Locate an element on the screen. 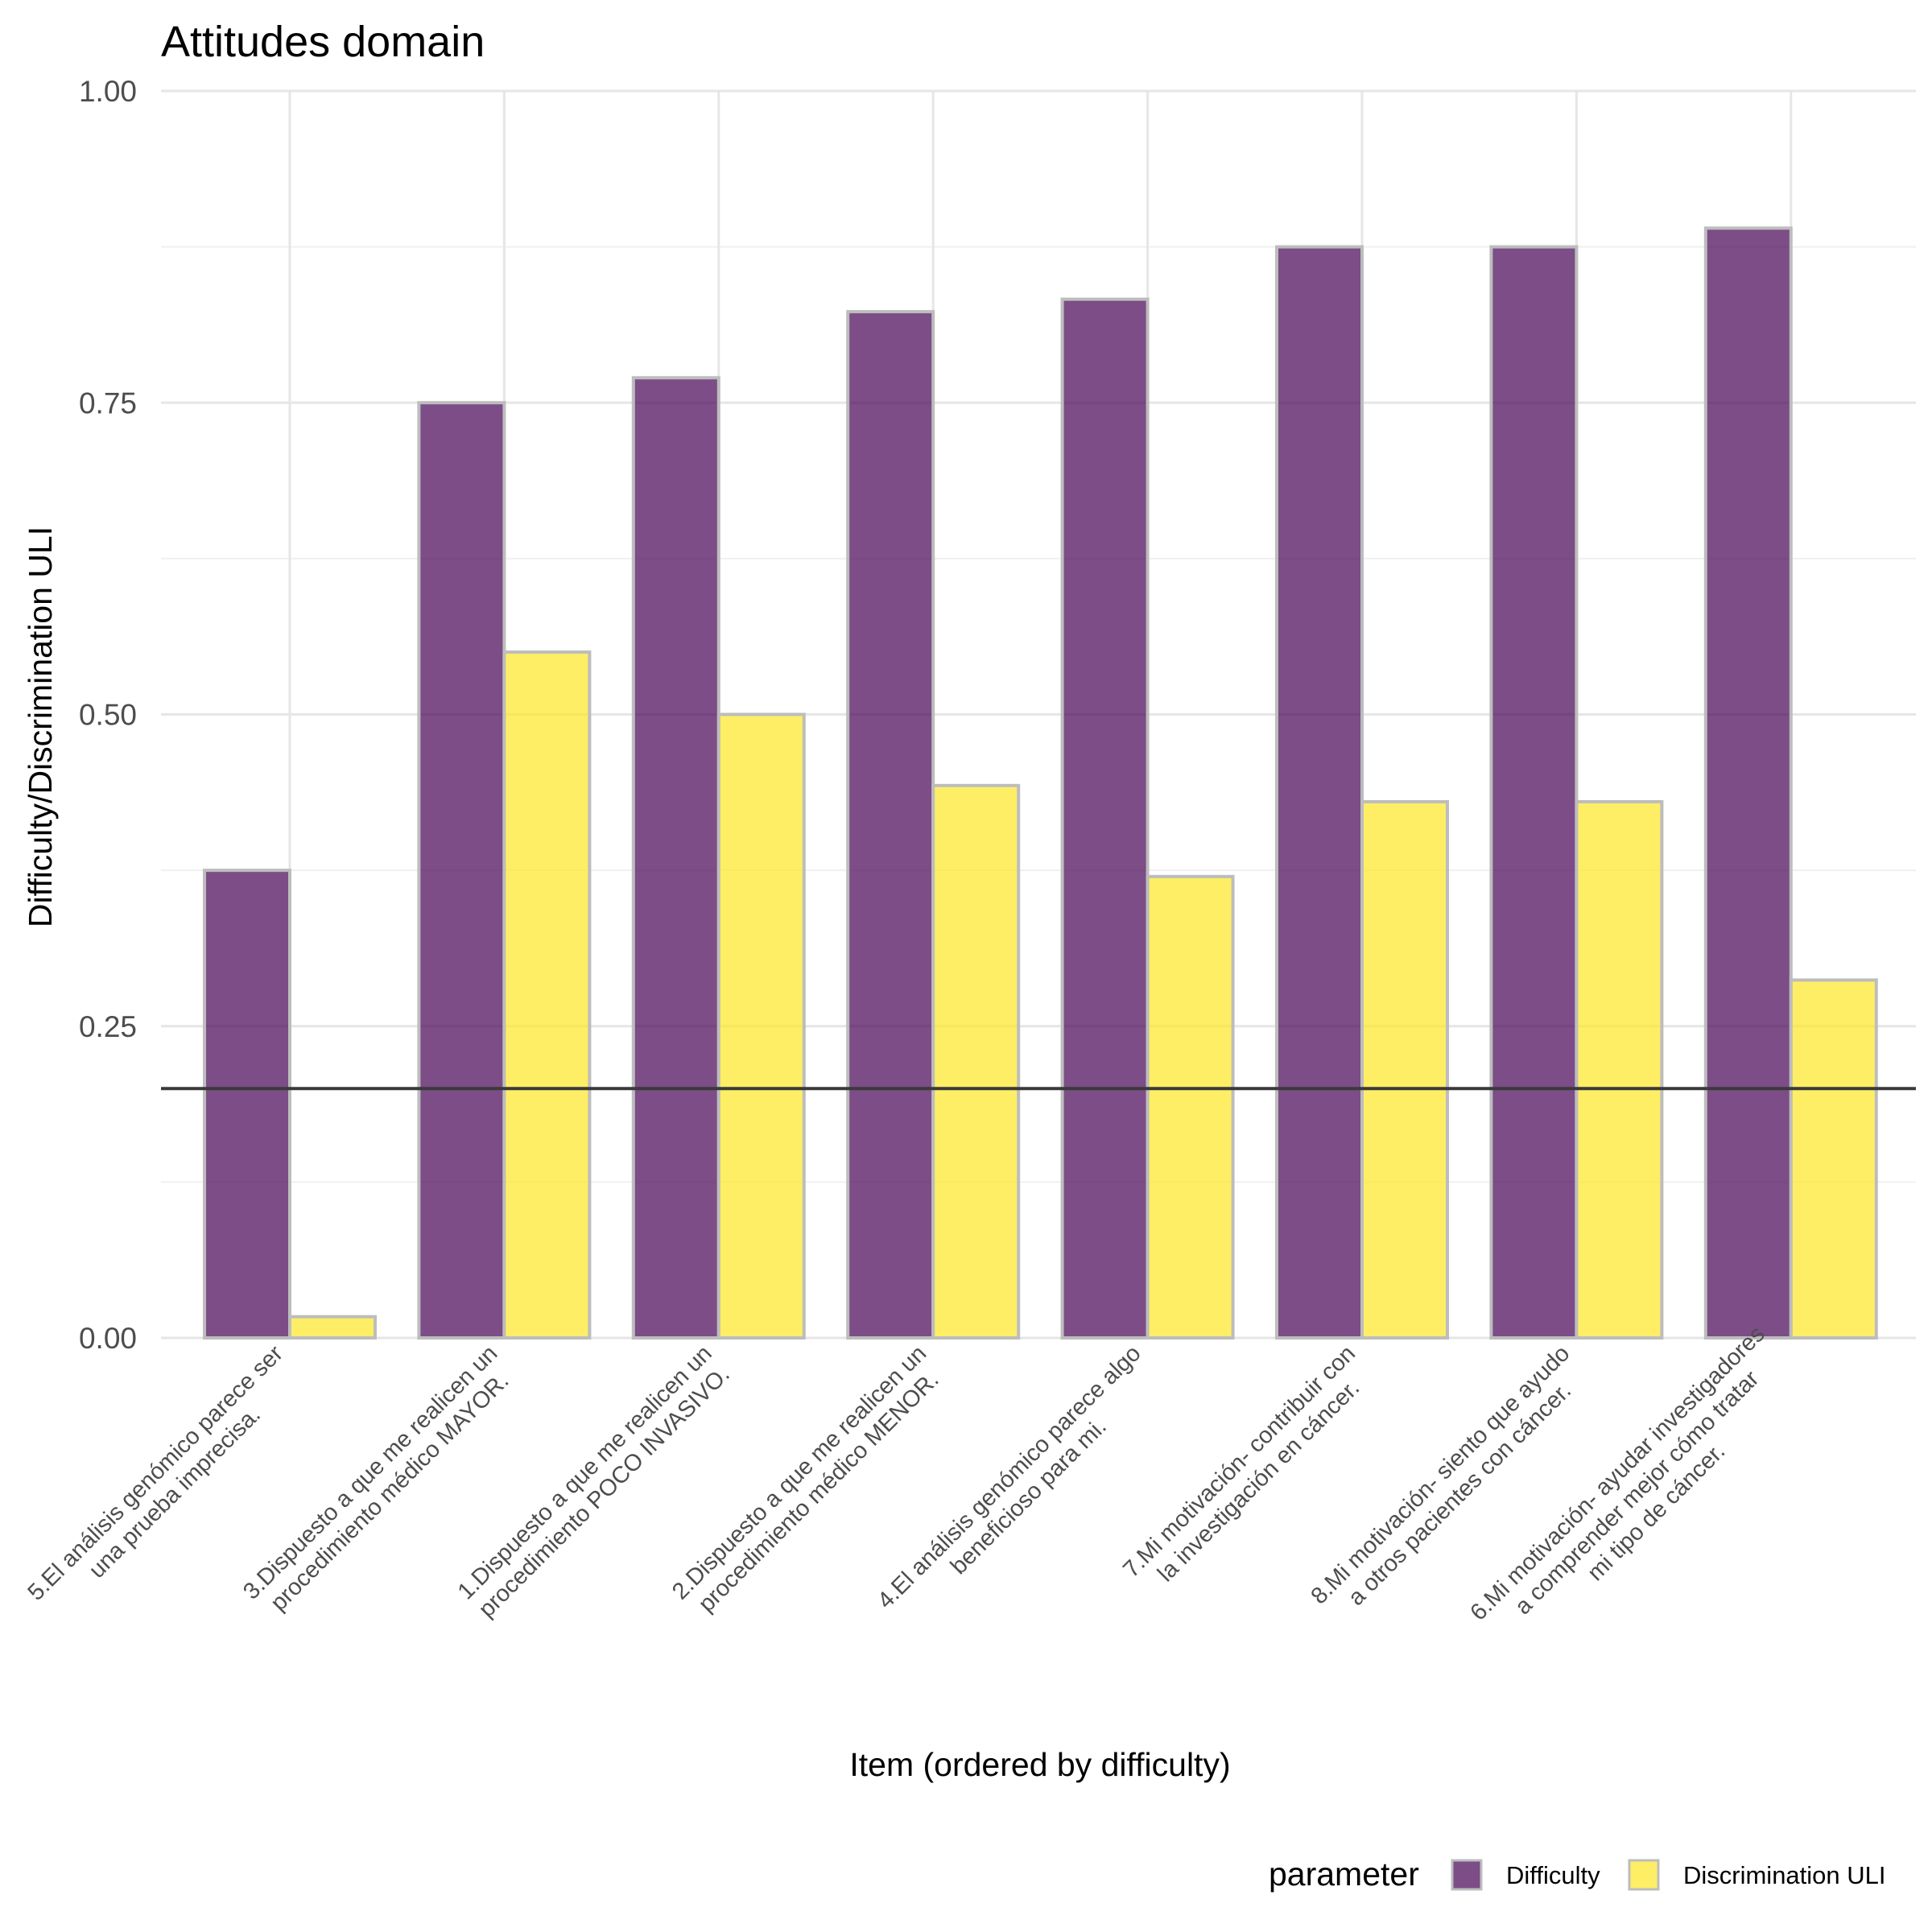 The width and height of the screenshot is (1932, 1932). legend-title: parameter is located at coordinates (1344, 1874).